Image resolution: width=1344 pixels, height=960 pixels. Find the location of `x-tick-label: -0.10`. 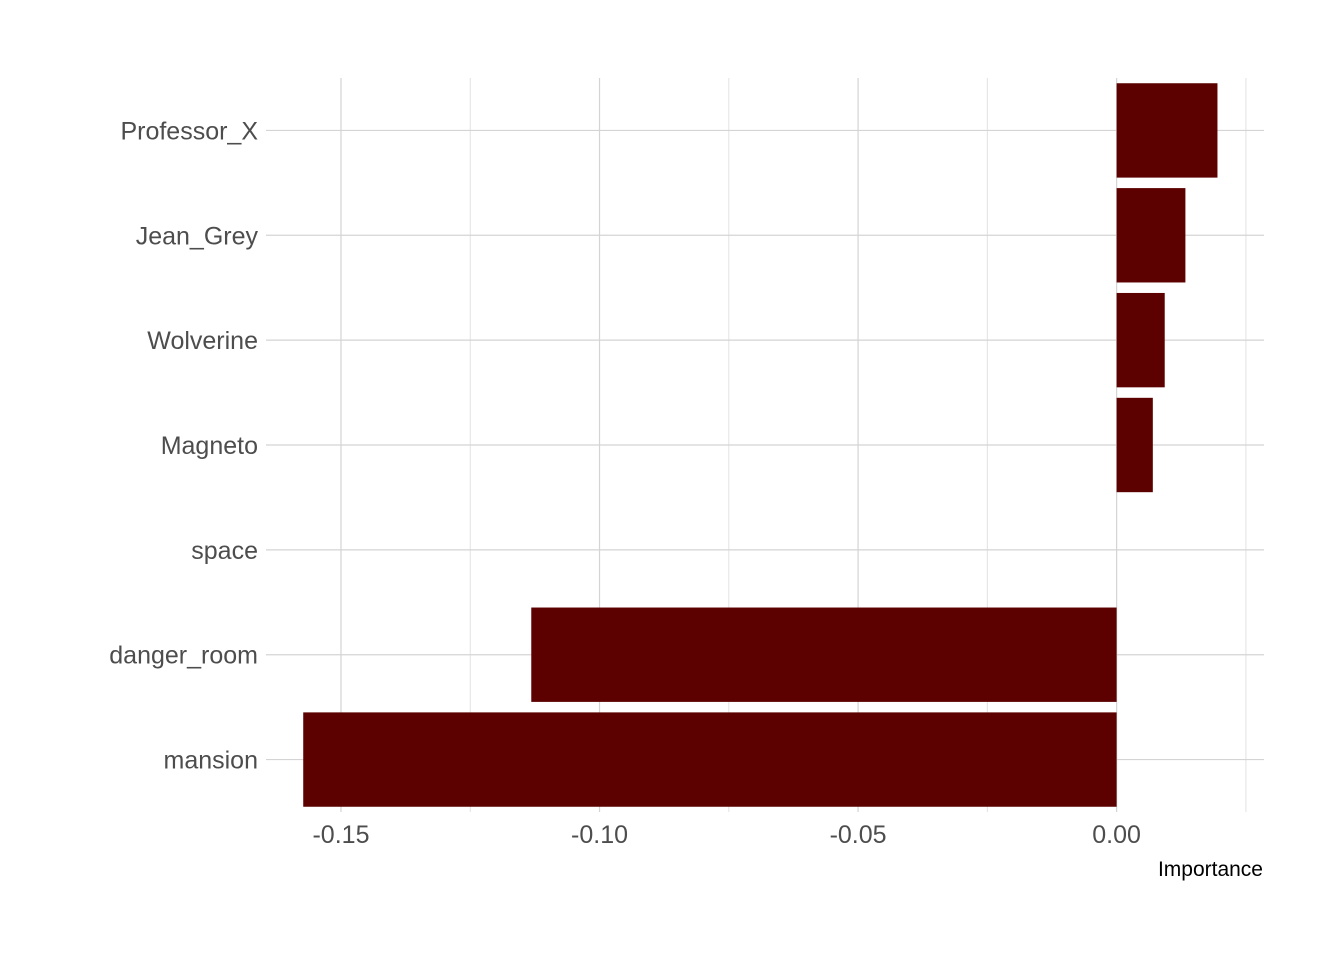

x-tick-label: -0.10 is located at coordinates (599, 835).